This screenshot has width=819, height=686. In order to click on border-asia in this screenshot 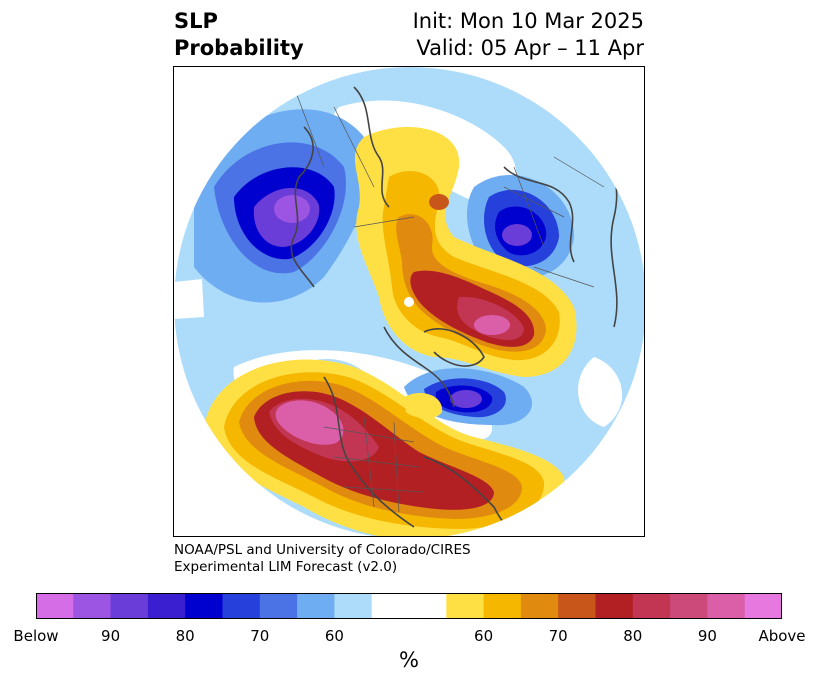, I will do `click(354, 157)`.